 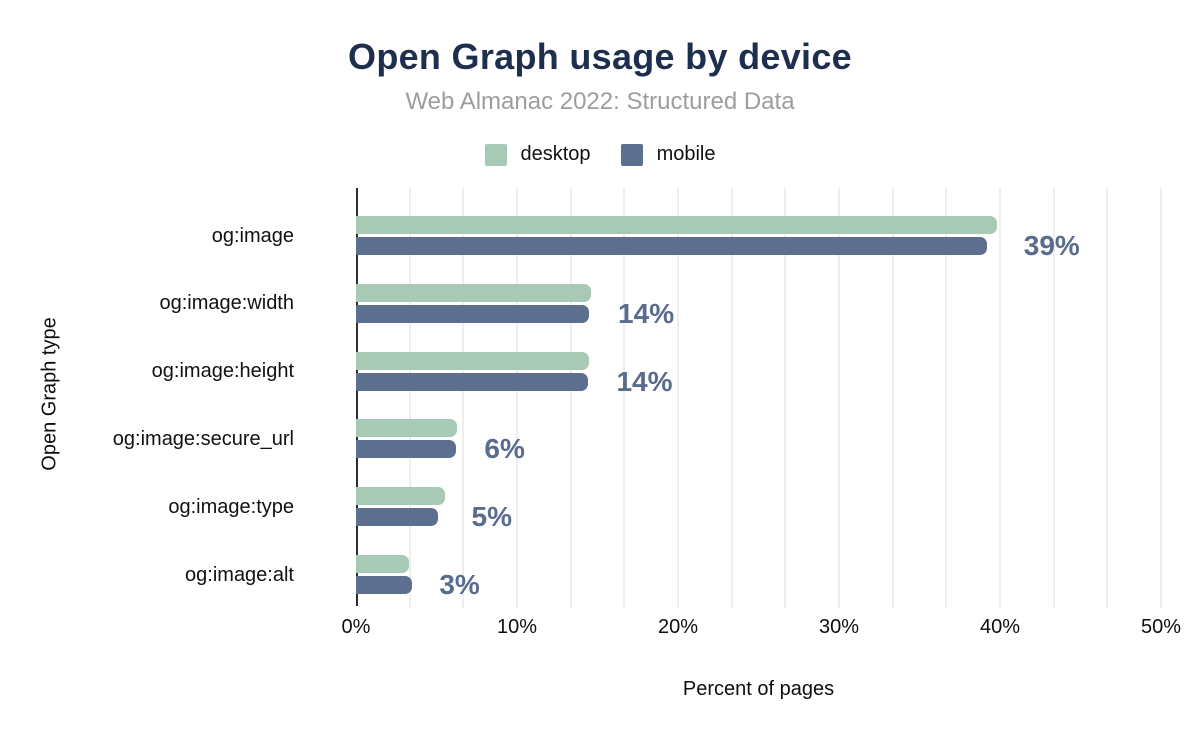 What do you see at coordinates (226, 303) in the screenshot?
I see `category-label: og:image:width` at bounding box center [226, 303].